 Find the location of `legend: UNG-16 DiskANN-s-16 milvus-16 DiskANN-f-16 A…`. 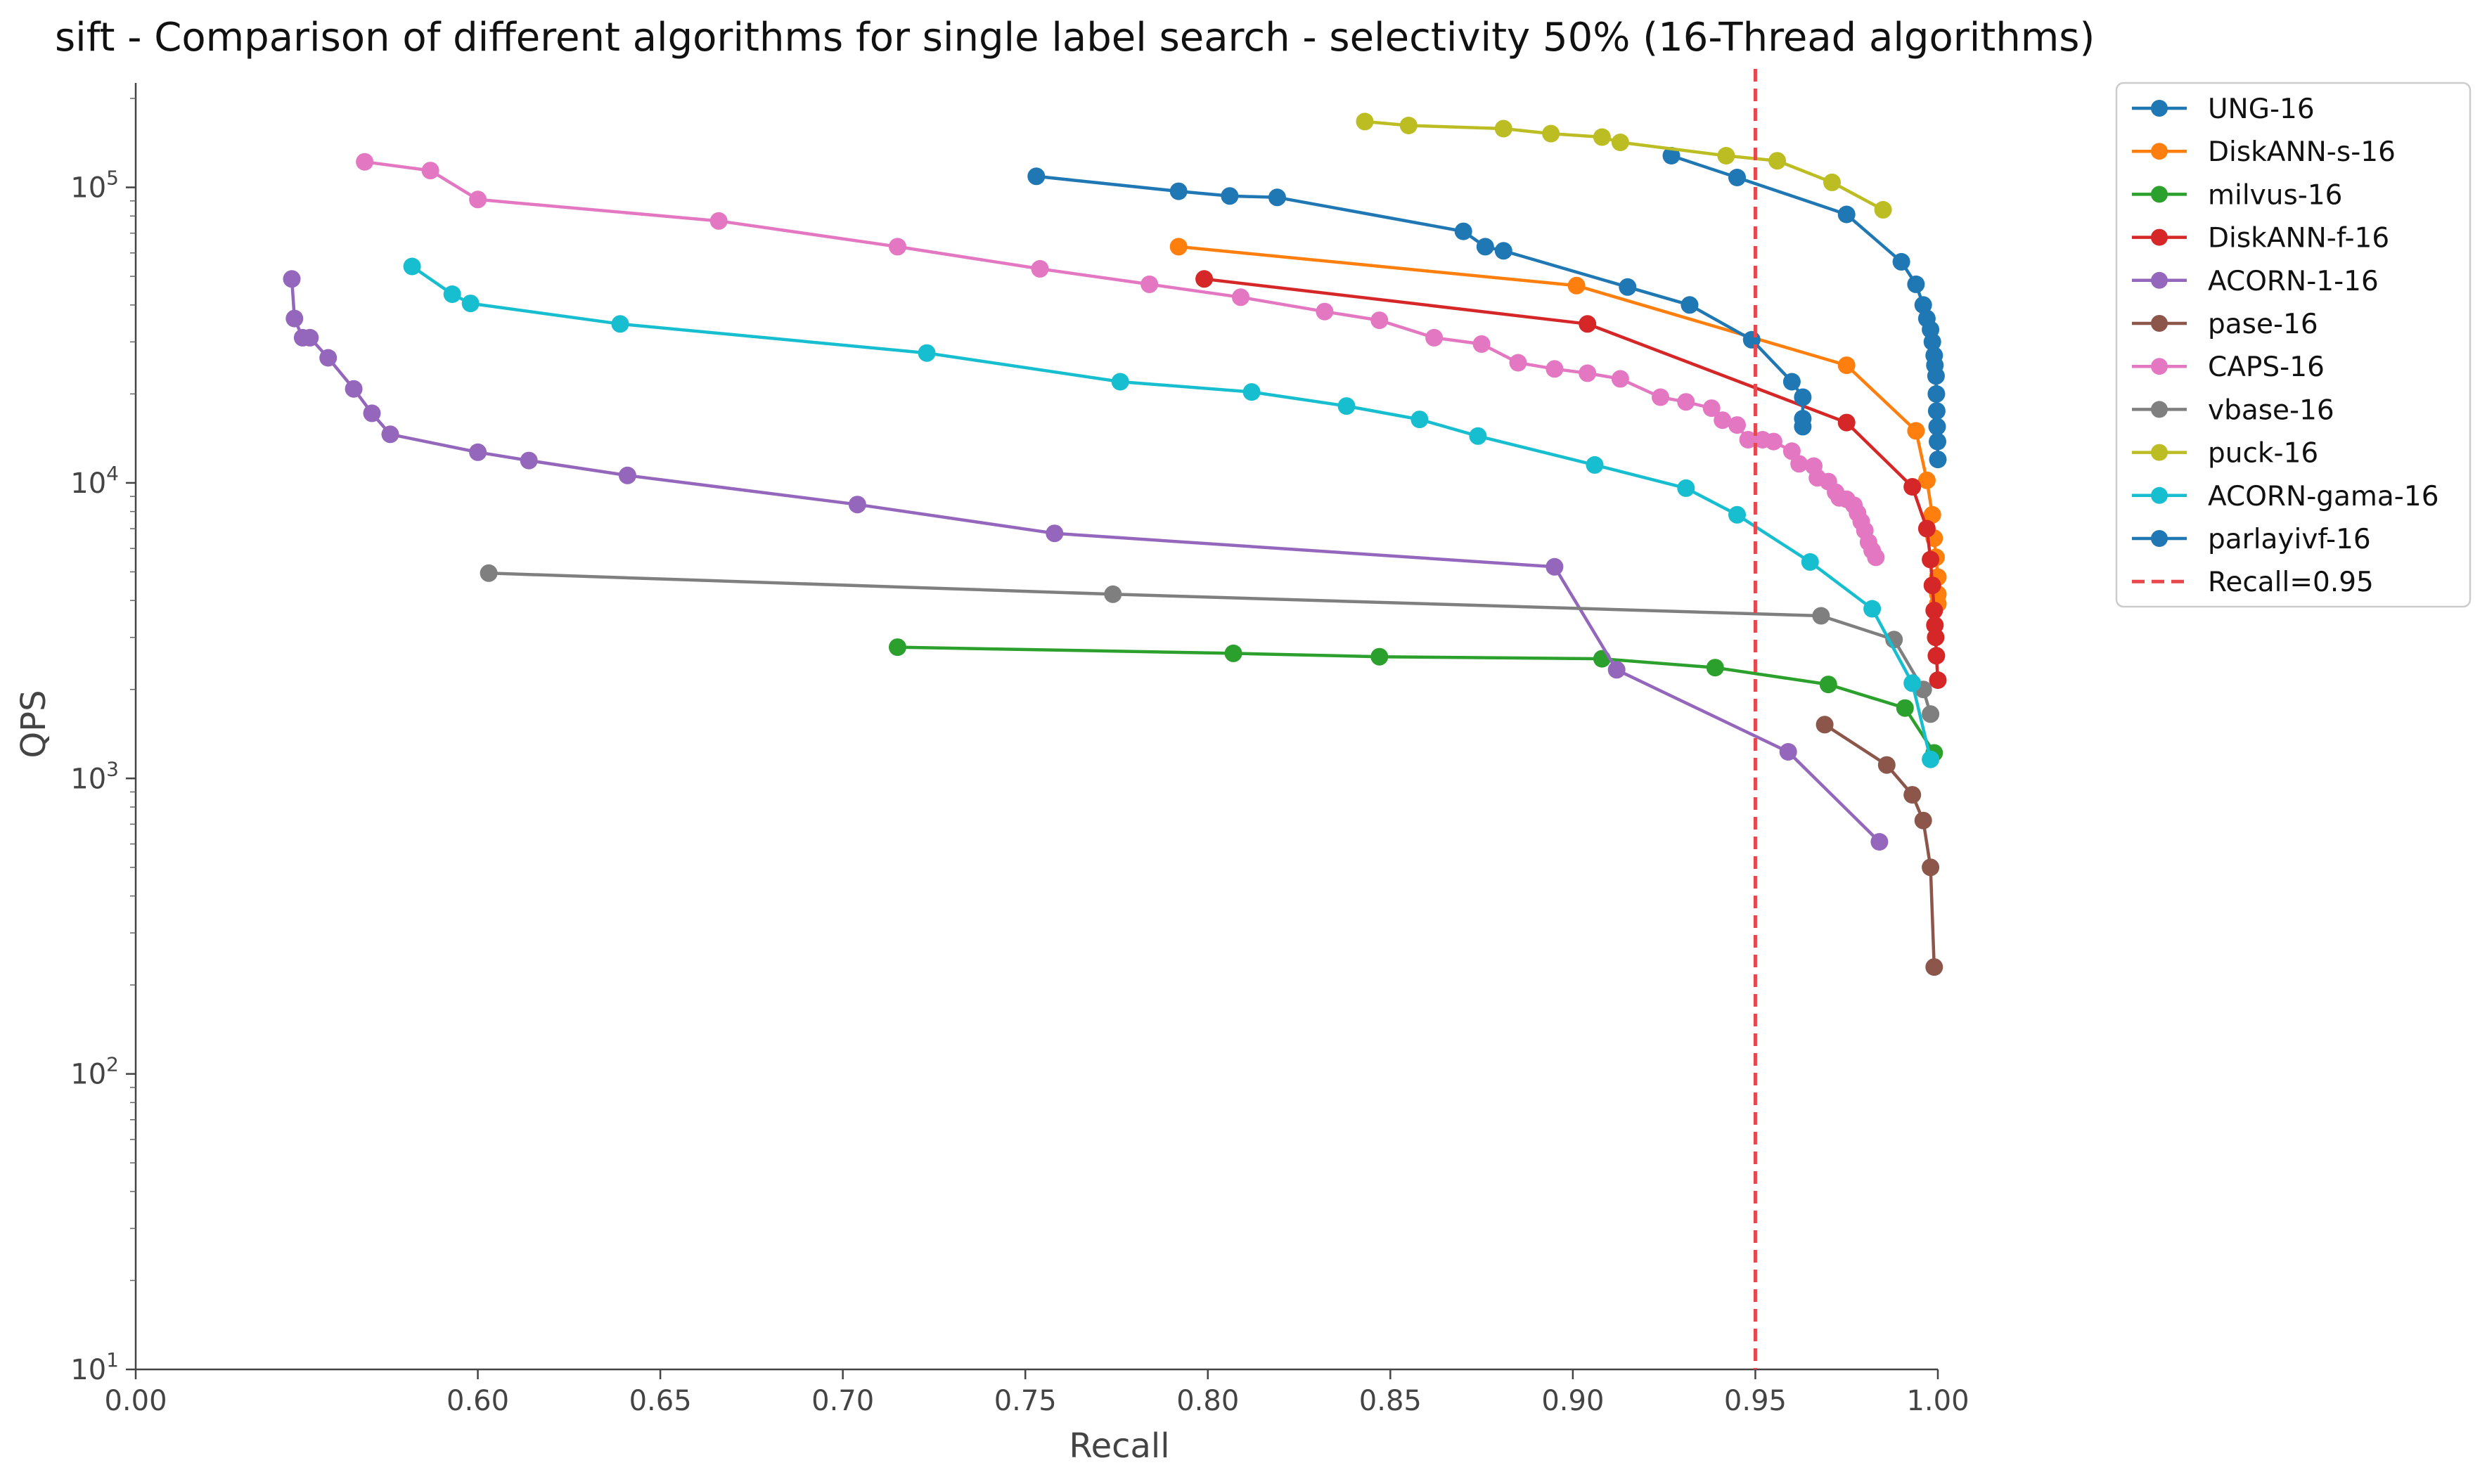

legend: UNG-16 DiskANN-s-16 milvus-16 DiskANN-f-16 A… is located at coordinates (2293, 345).